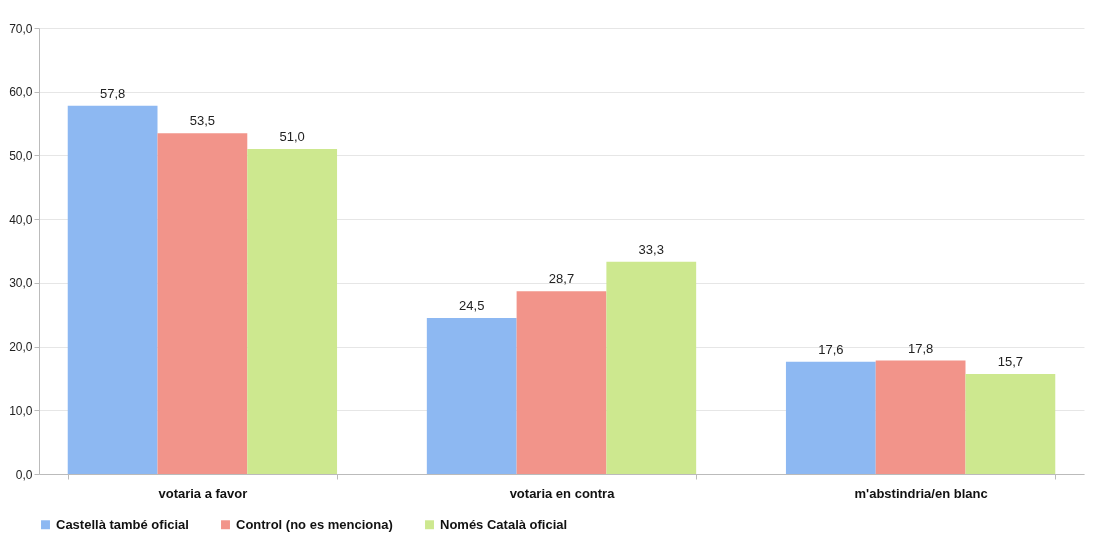 The width and height of the screenshot is (1104, 537). I want to click on y-tick-label: 70,0, so click(21, 28).